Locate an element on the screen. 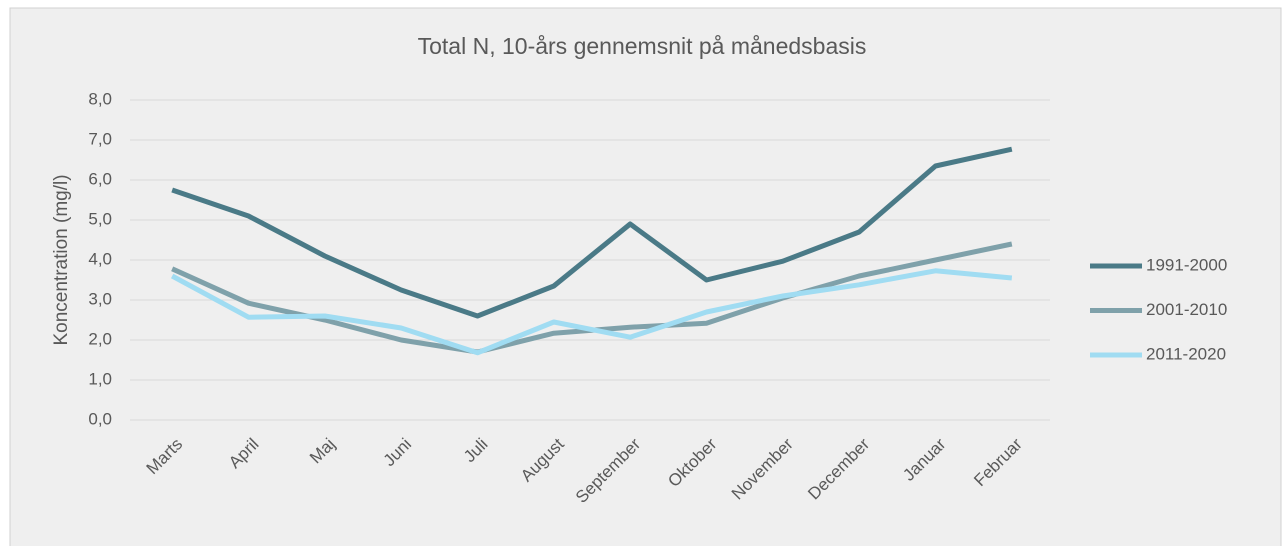  y-tick-label: 5,0 is located at coordinates (100, 218).